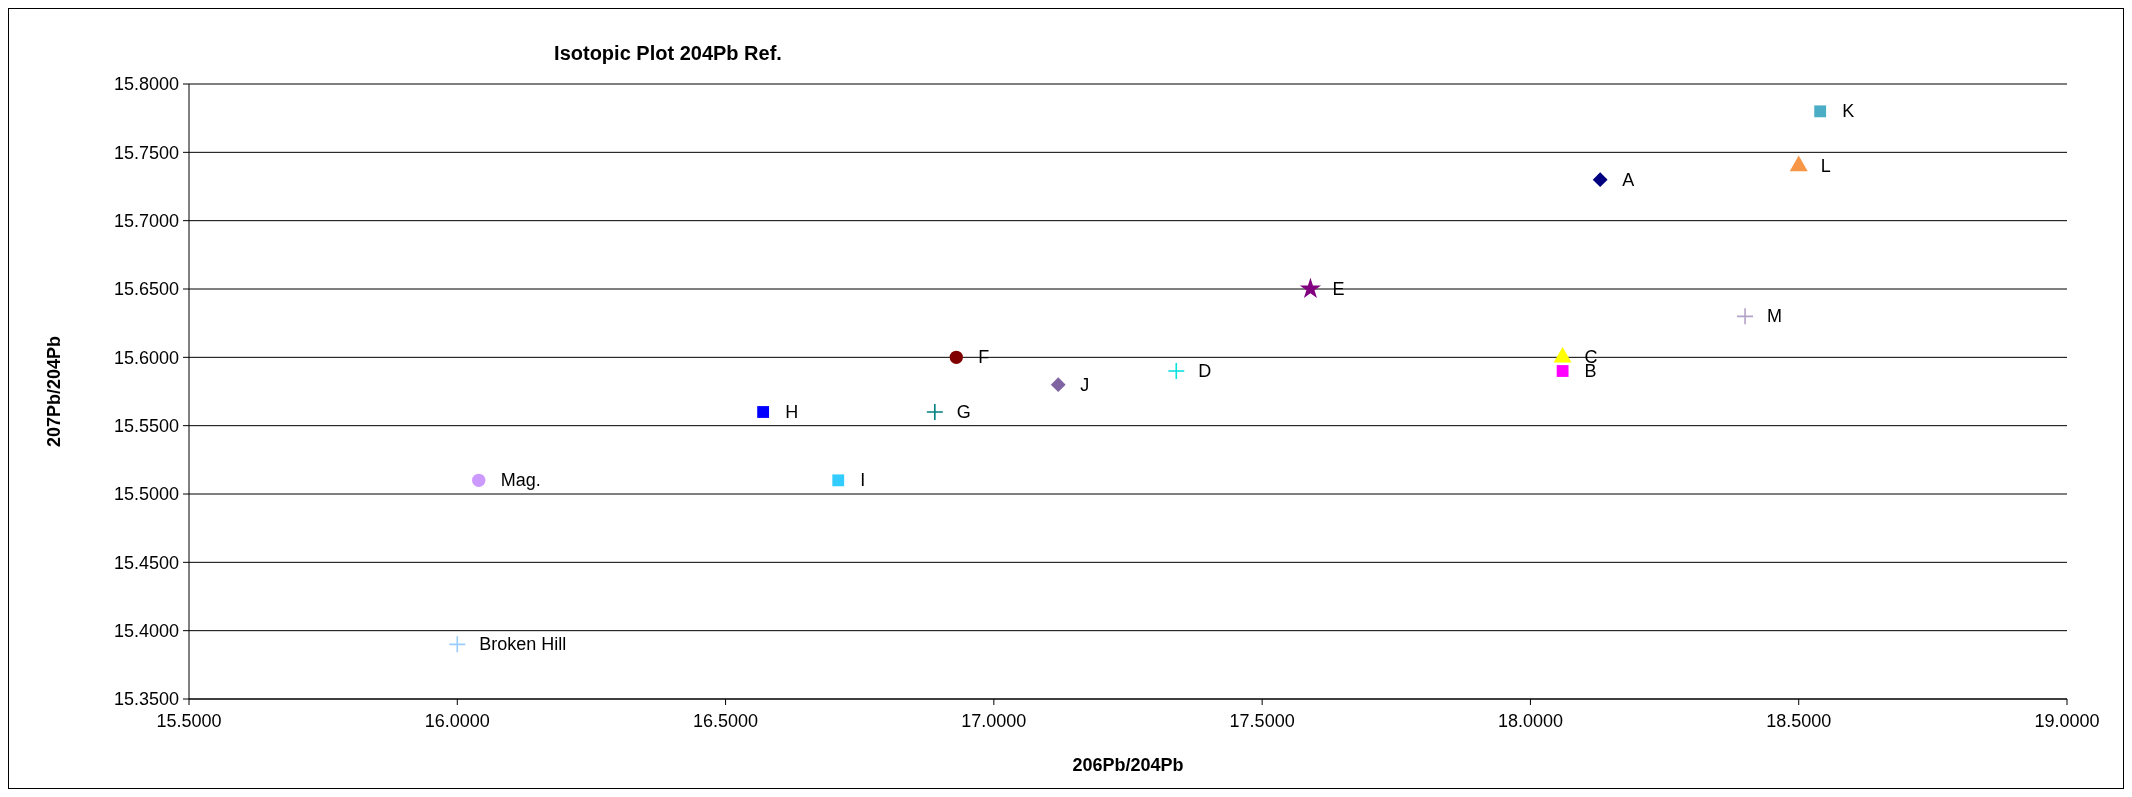 This screenshot has height=797, width=2132. What do you see at coordinates (54, 391) in the screenshot?
I see `y-axis-title: 207Pb/204Pb` at bounding box center [54, 391].